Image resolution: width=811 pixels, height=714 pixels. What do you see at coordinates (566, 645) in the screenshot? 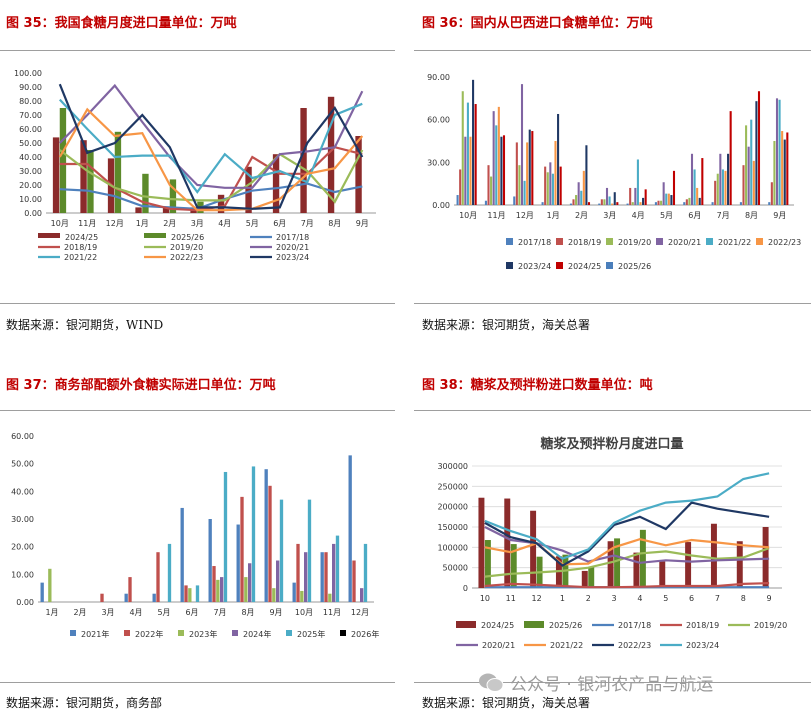
I see `c38-legend-label: 2021/22` at bounding box center [566, 645].